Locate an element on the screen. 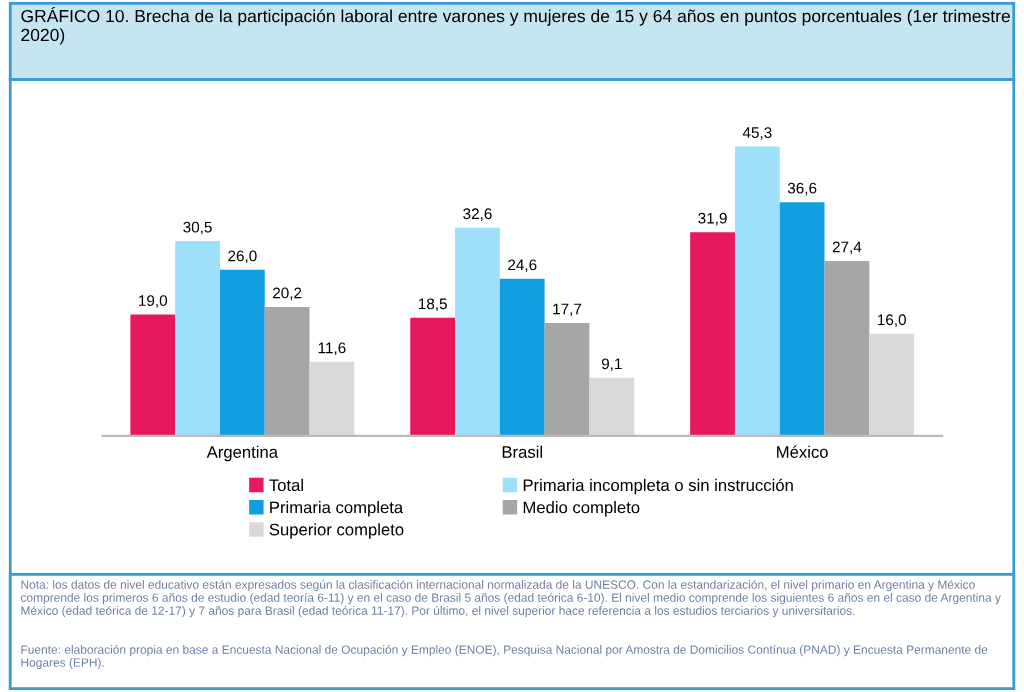  legend-label: Primaria completa is located at coordinates (337, 509).